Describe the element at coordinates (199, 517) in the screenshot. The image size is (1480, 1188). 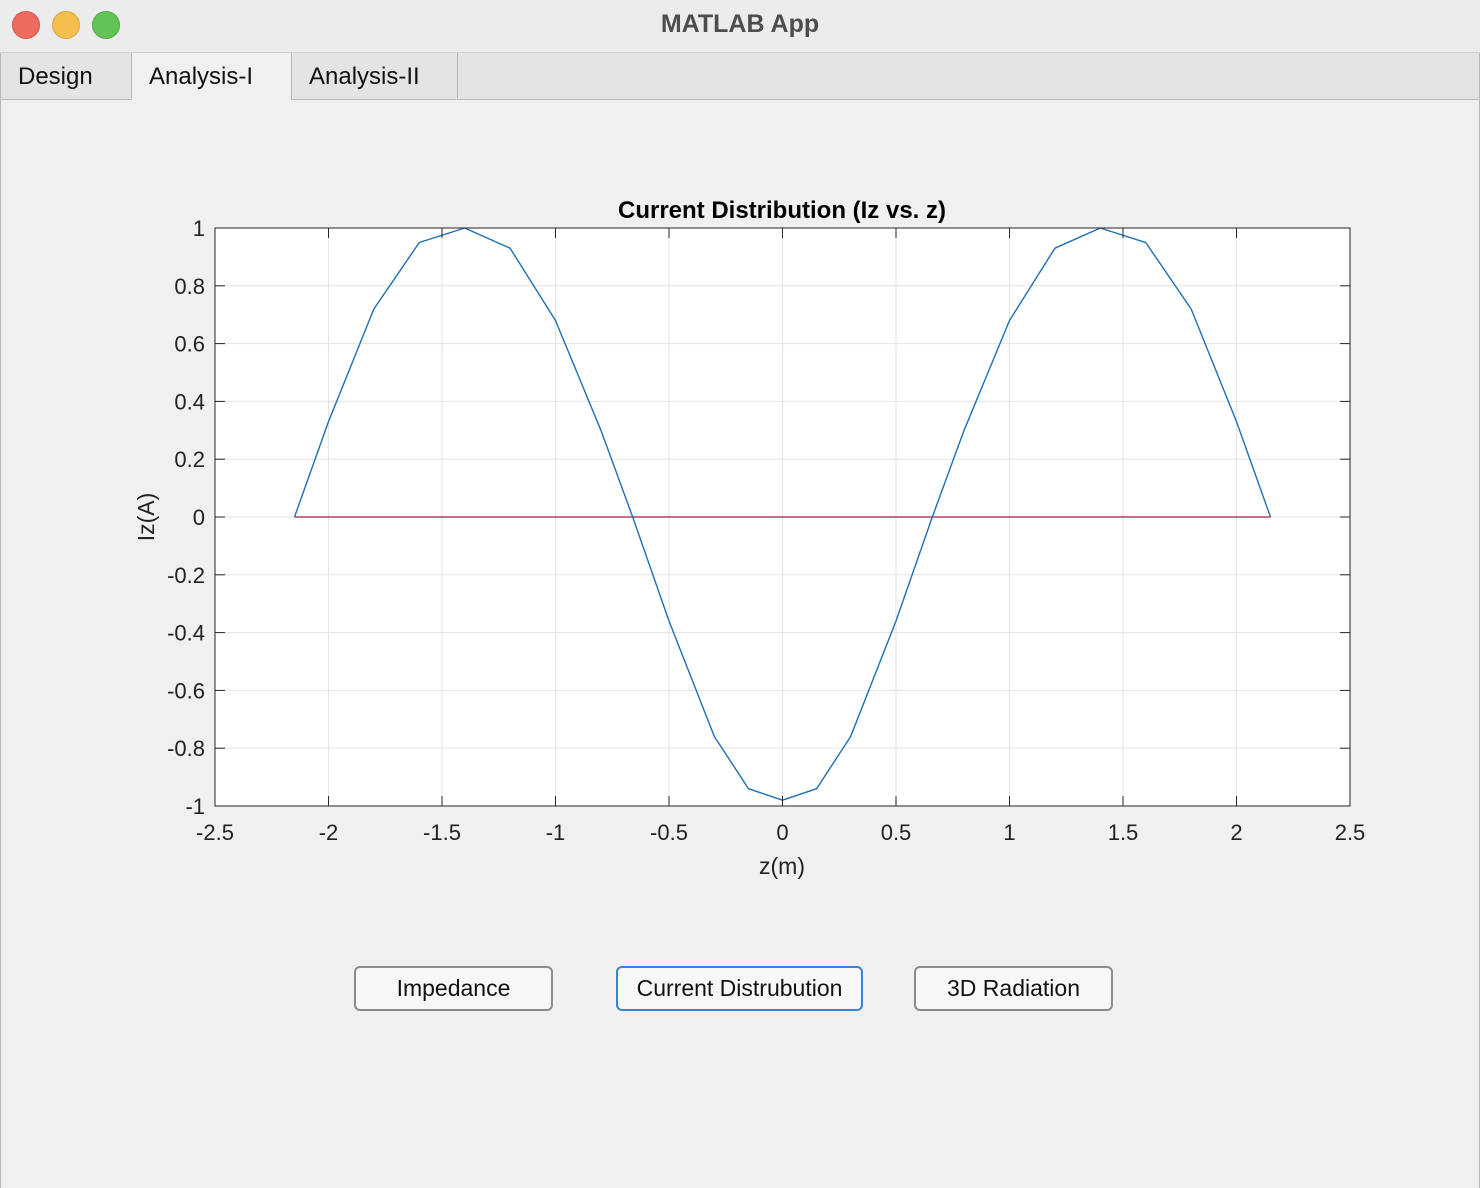
I see `y-tick-label: 0` at that location.